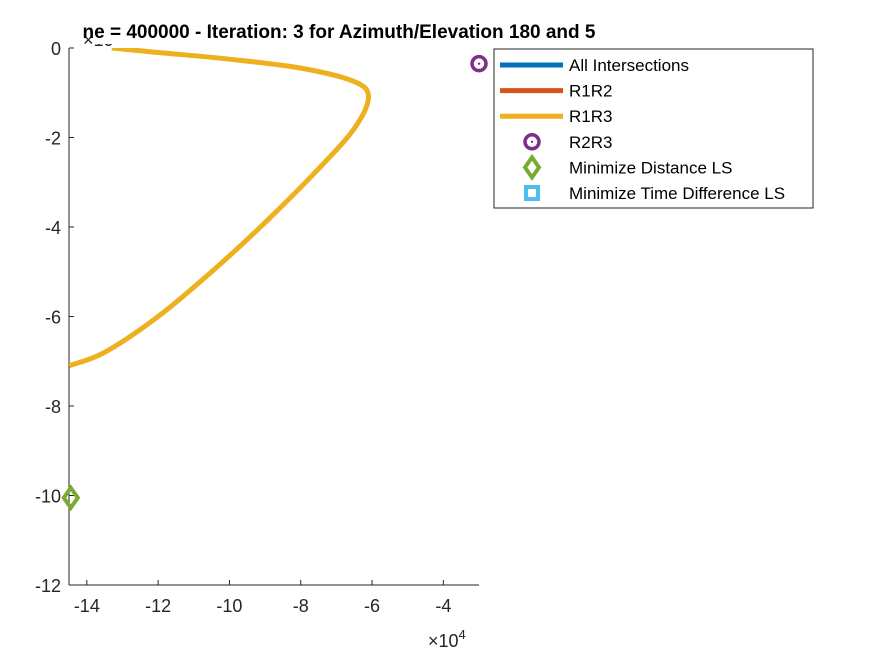 Image resolution: width=875 pixels, height=656 pixels. I want to click on legend-swatch-r2r3, so click(532, 142).